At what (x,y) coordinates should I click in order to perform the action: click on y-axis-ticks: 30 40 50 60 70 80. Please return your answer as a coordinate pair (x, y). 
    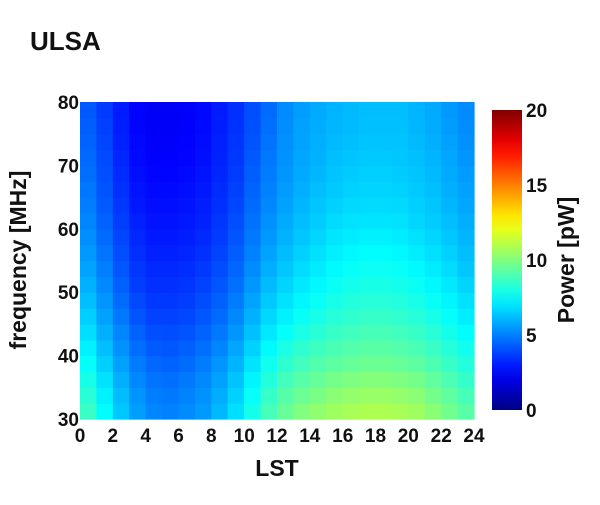
    Looking at the image, I should click on (68, 262).